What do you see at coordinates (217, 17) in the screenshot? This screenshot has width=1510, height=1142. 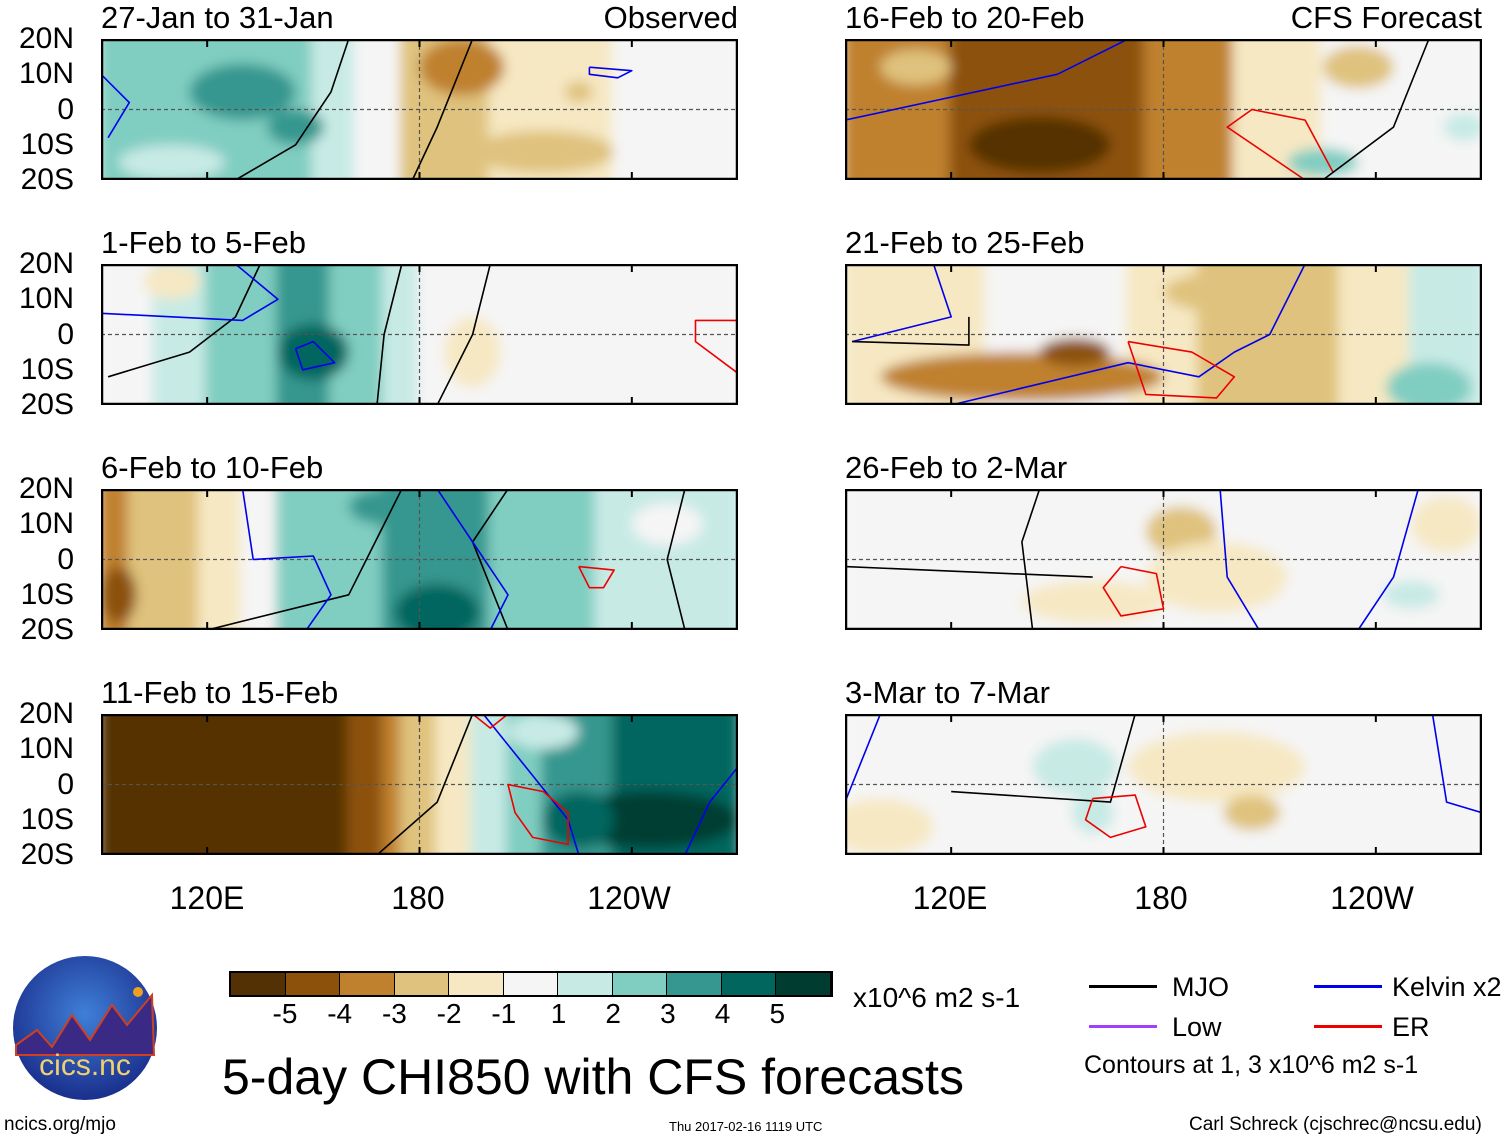 I see `panel-title: 27-Jan to 31-Jan` at bounding box center [217, 17].